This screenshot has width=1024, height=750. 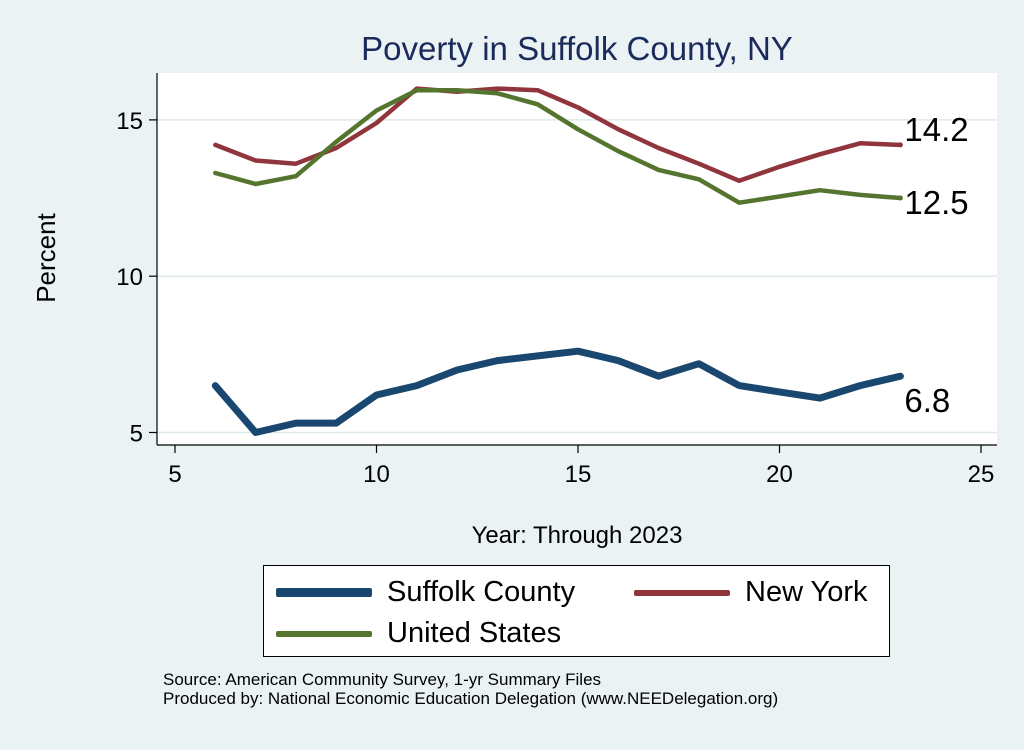 What do you see at coordinates (806, 592) in the screenshot?
I see `legend-label-new-york: New York` at bounding box center [806, 592].